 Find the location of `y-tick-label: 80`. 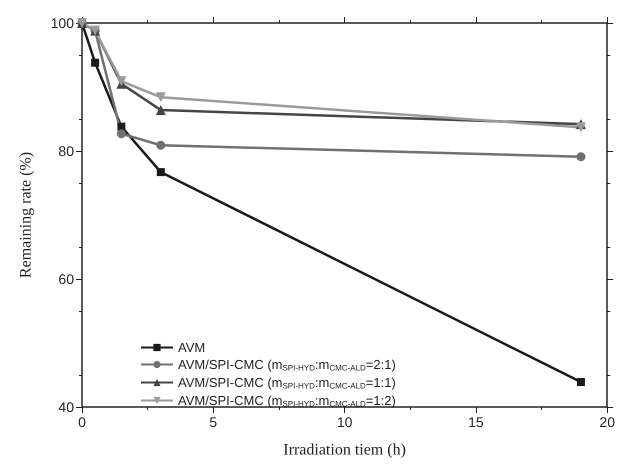

y-tick-label: 80 is located at coordinates (66, 151).